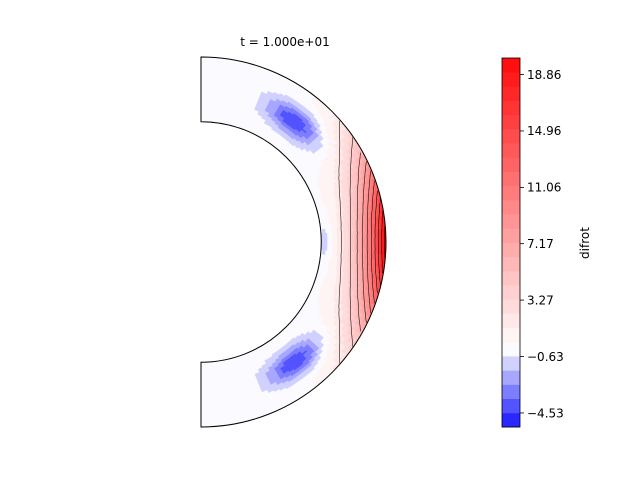  What do you see at coordinates (585, 243) in the screenshot?
I see `colorbar-label: difrot` at bounding box center [585, 243].